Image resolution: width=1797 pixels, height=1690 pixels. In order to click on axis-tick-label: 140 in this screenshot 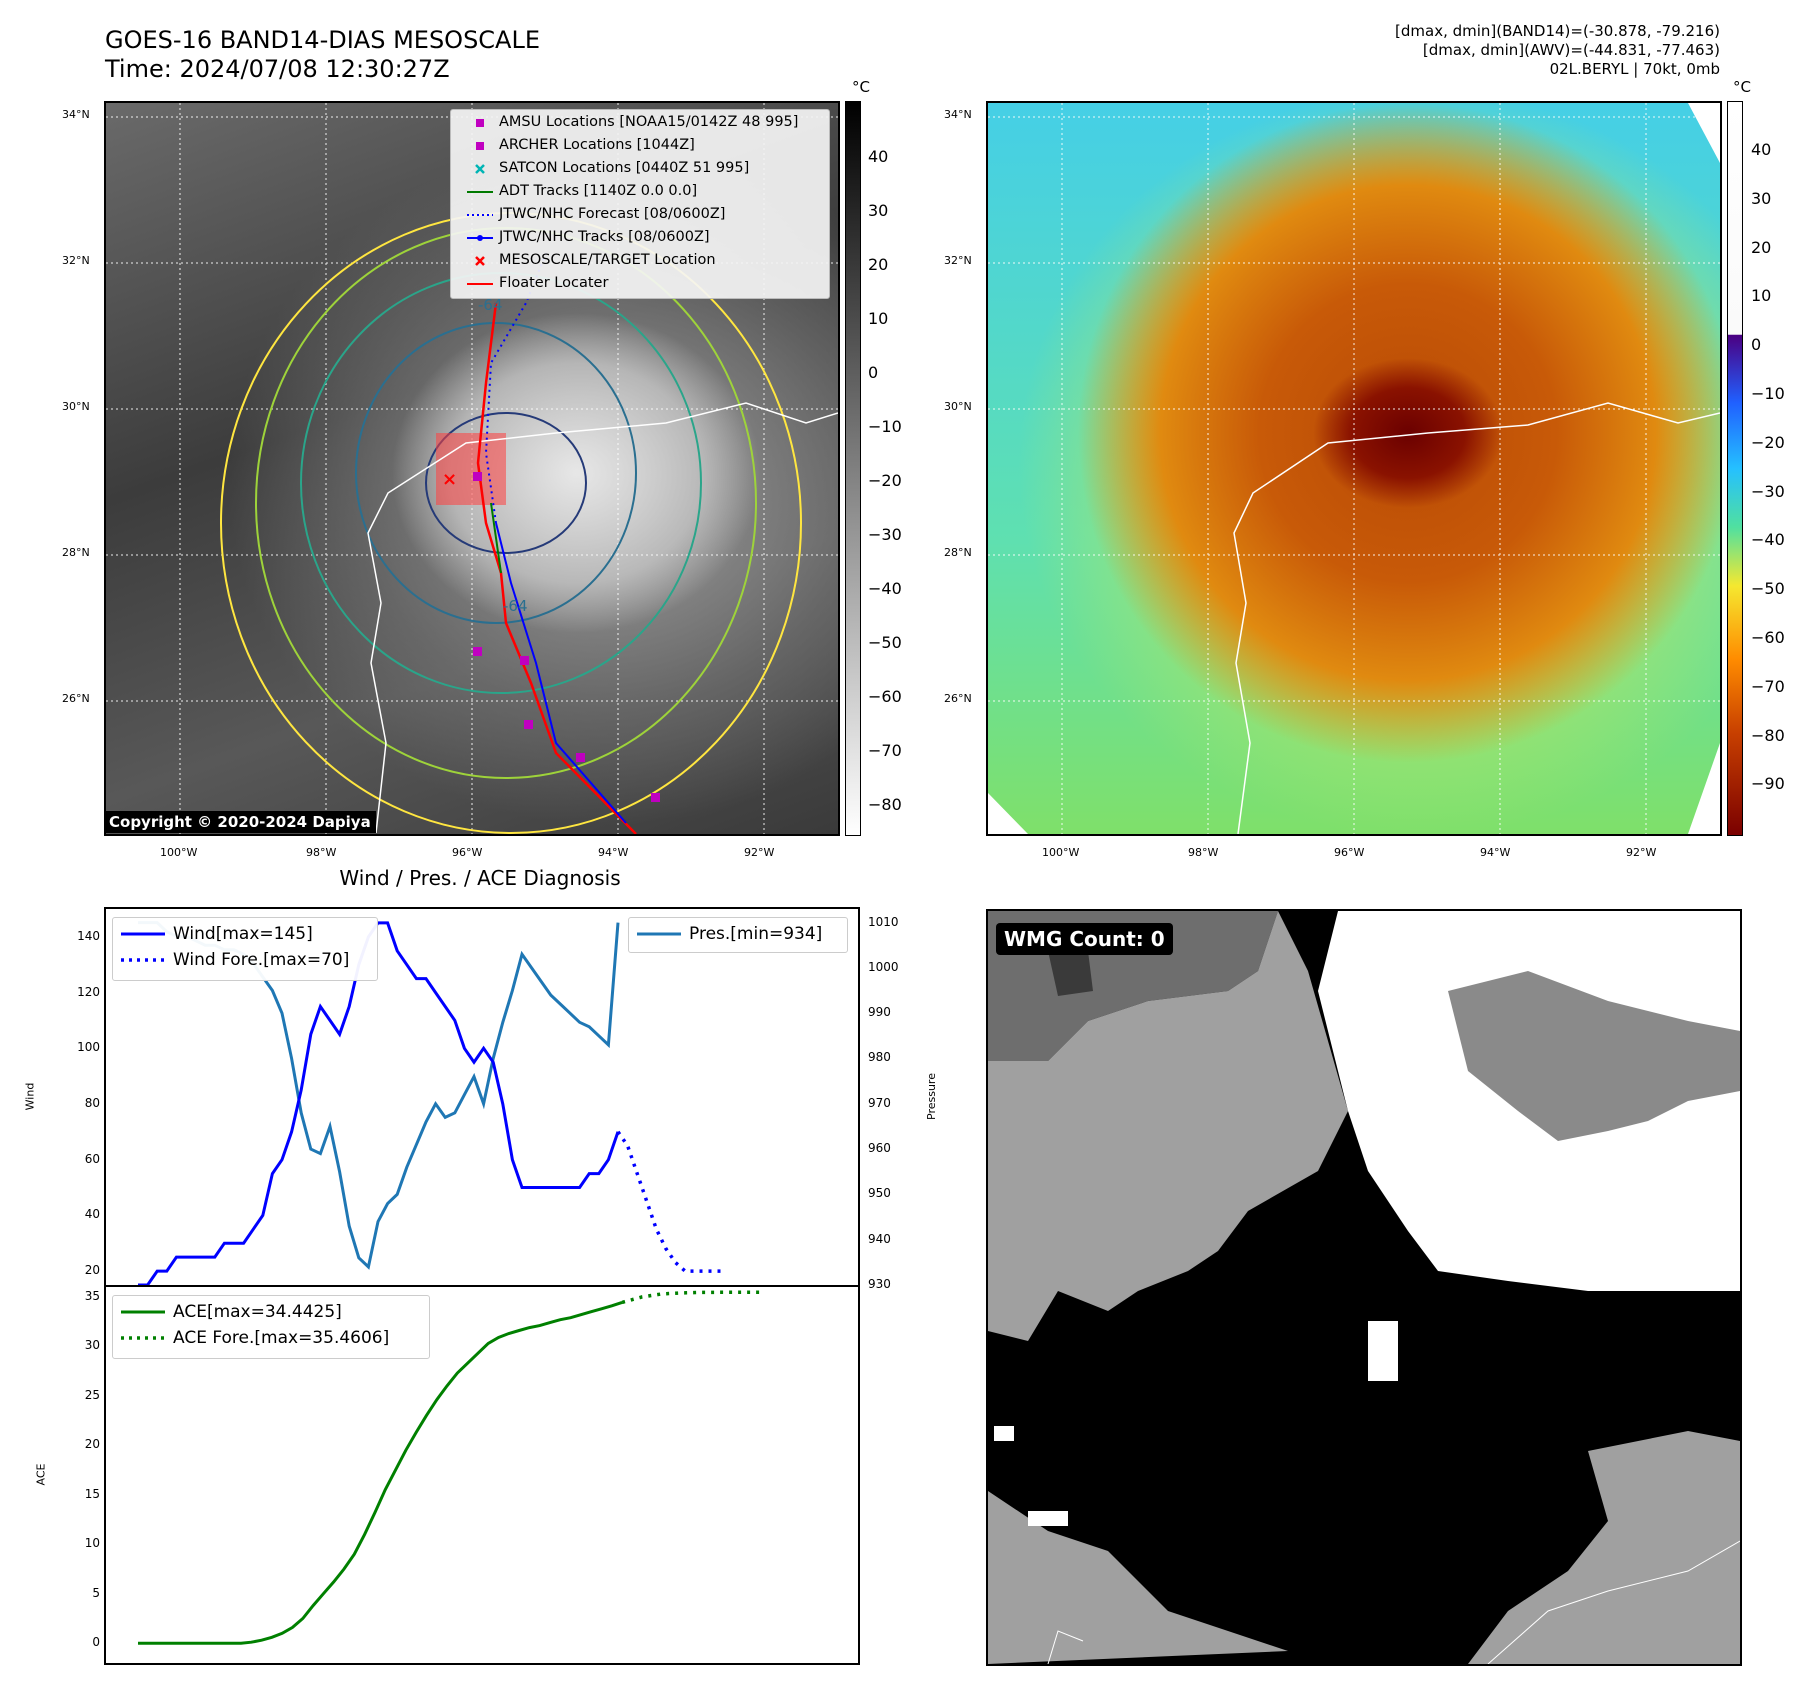, I will do `click(88, 935)`.